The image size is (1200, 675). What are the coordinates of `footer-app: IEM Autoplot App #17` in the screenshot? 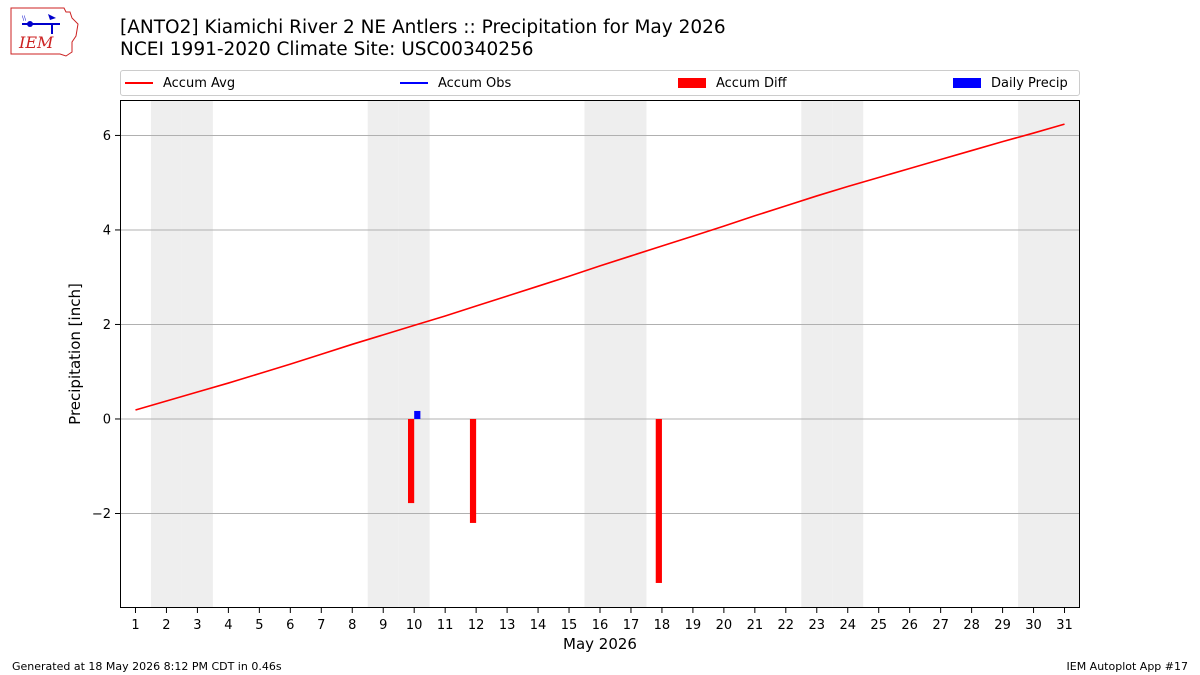 It's located at (1127, 666).